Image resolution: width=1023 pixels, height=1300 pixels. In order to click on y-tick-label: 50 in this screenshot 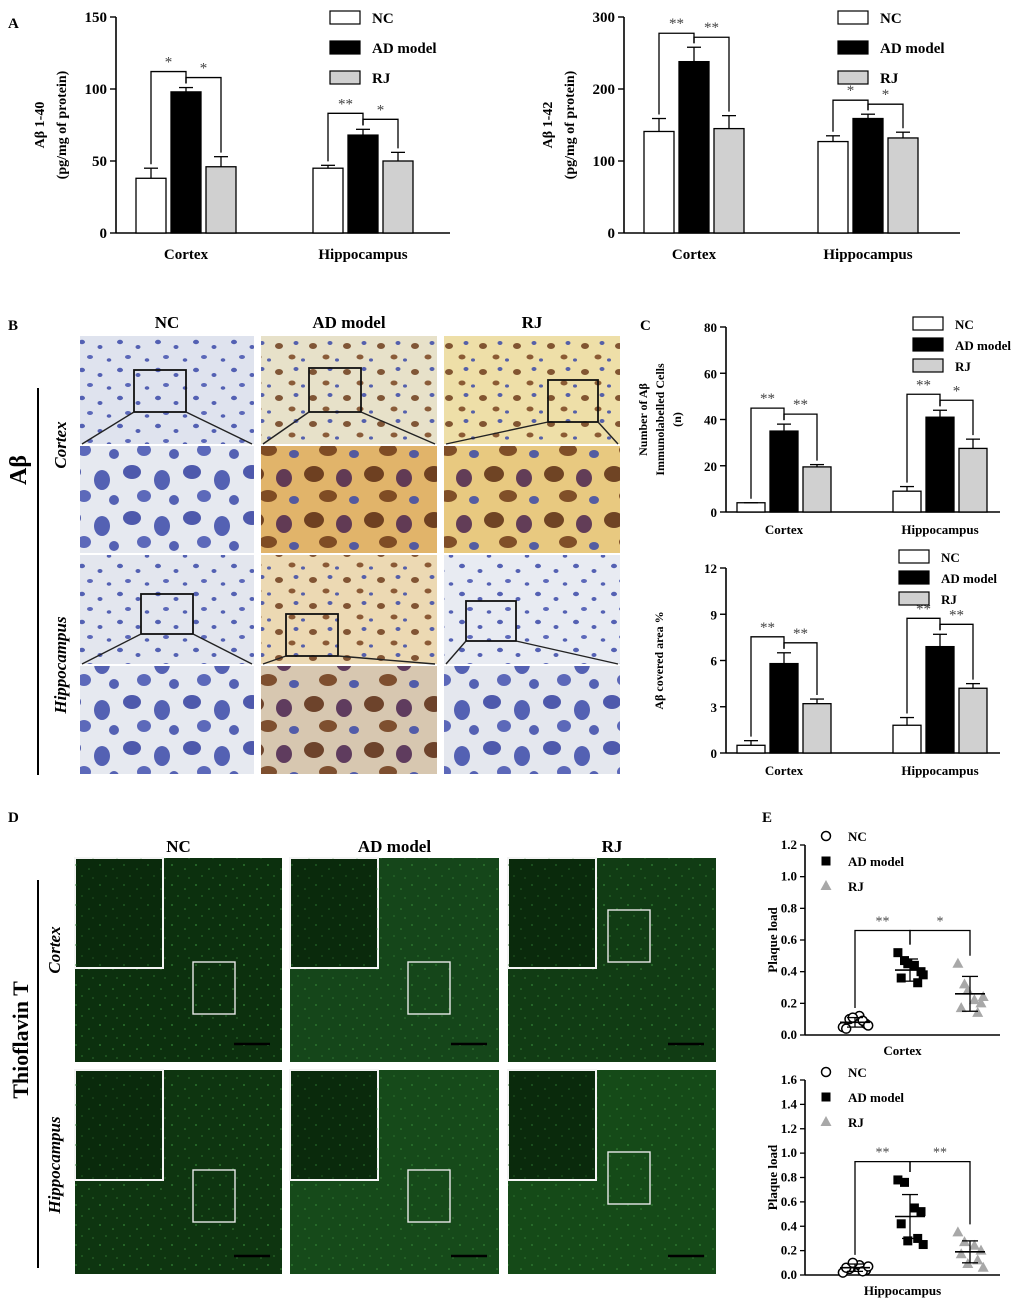, I will do `click(99, 162)`.